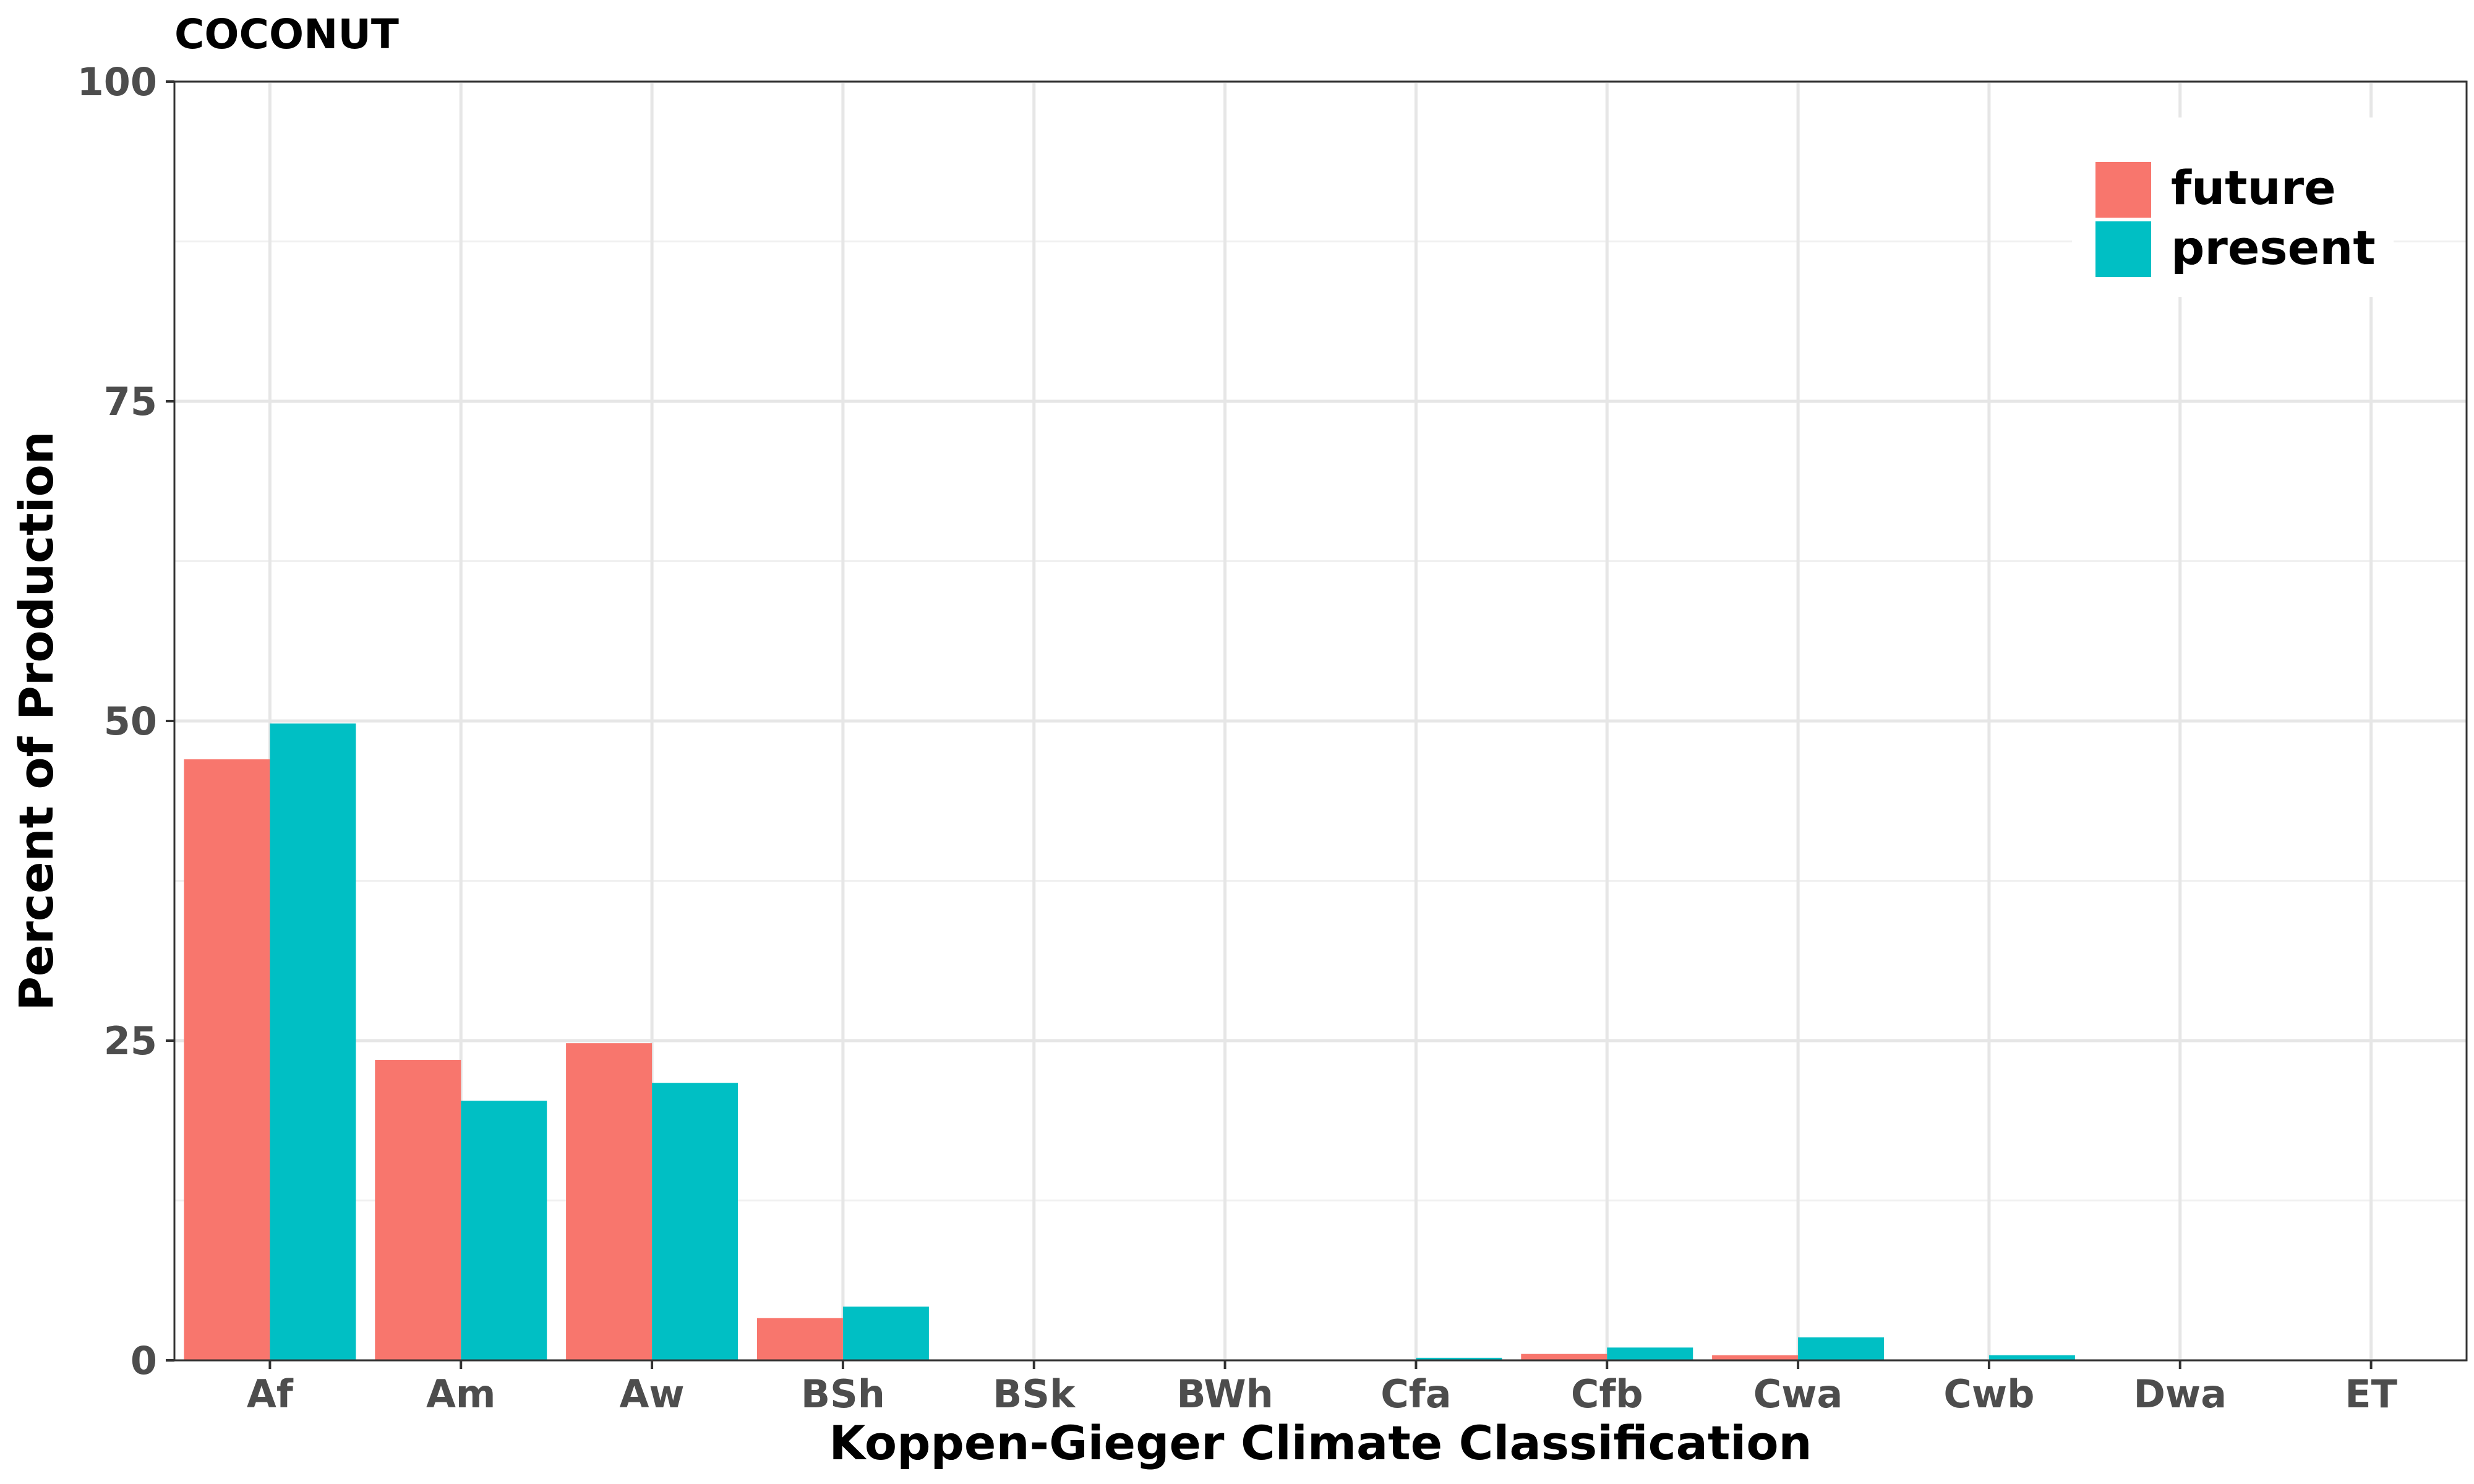  What do you see at coordinates (144, 1360) in the screenshot?
I see `y-tick-label: 0` at bounding box center [144, 1360].